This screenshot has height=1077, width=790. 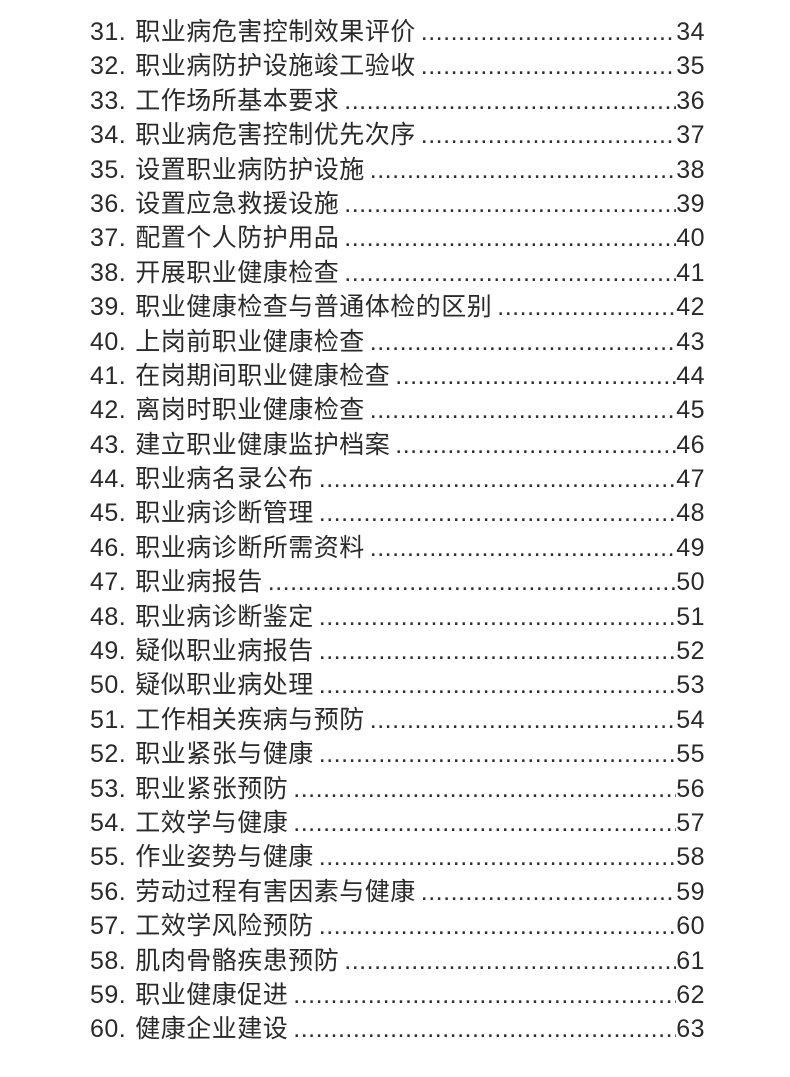 What do you see at coordinates (224, 685) in the screenshot?
I see `toc-entry-title: 疑似职业病处理` at bounding box center [224, 685].